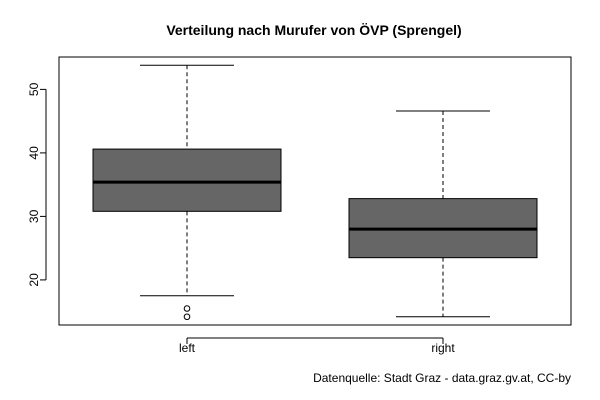 The image size is (600, 400). I want to click on y-tick-label: 40, so click(34, 153).